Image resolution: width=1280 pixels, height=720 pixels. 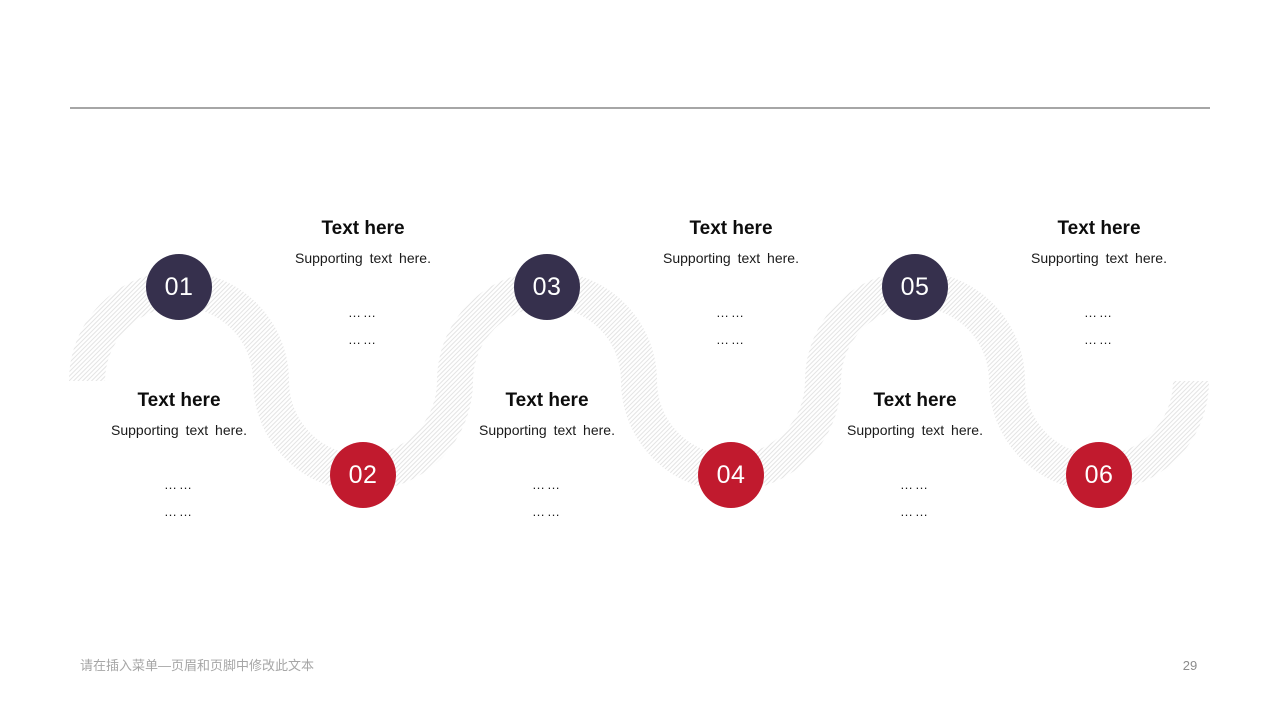 I want to click on step-circle-05: 05, so click(x=915, y=287).